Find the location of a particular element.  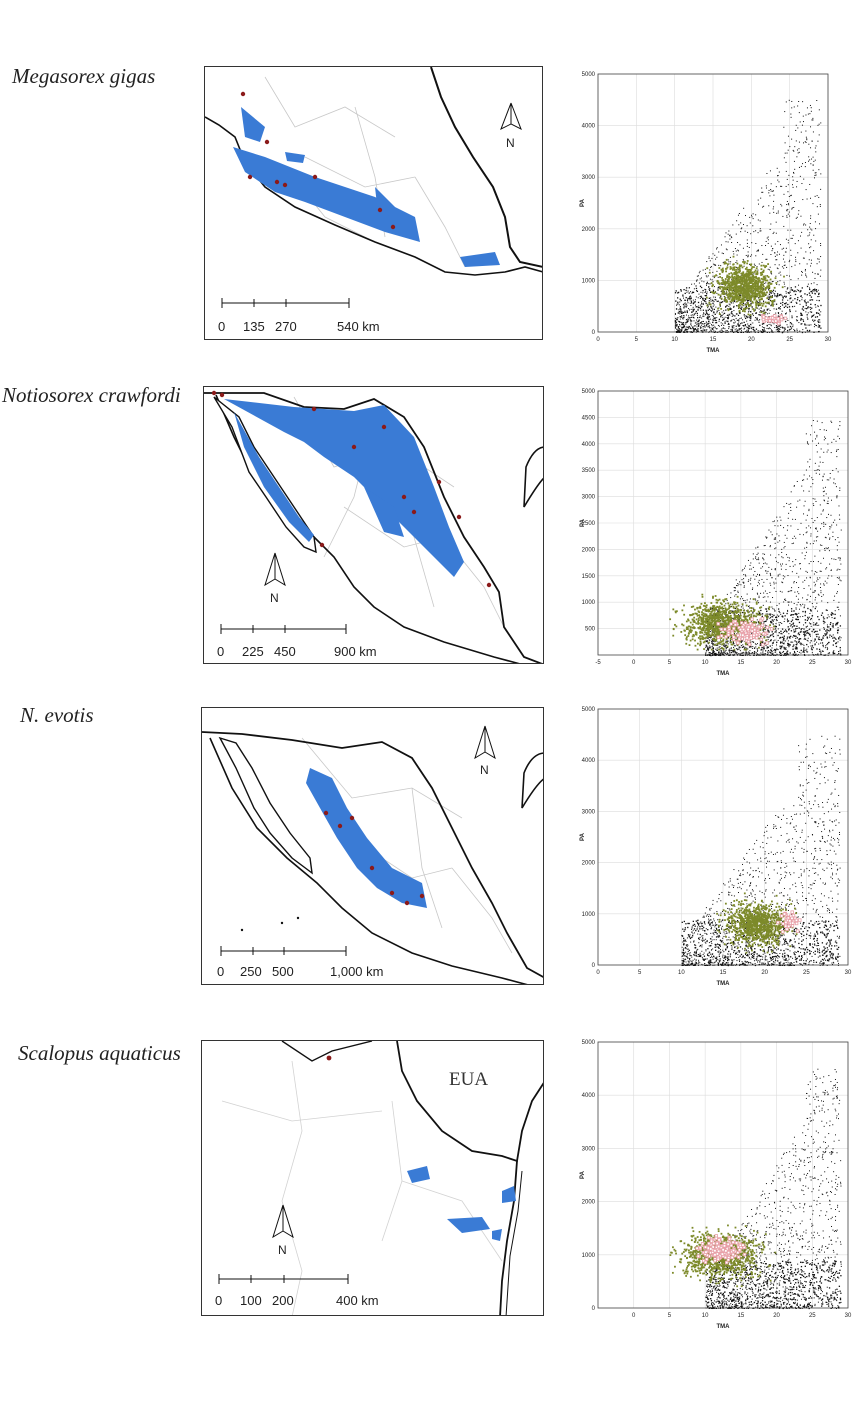

x-tick-label: 25 is located at coordinates (812, 663).